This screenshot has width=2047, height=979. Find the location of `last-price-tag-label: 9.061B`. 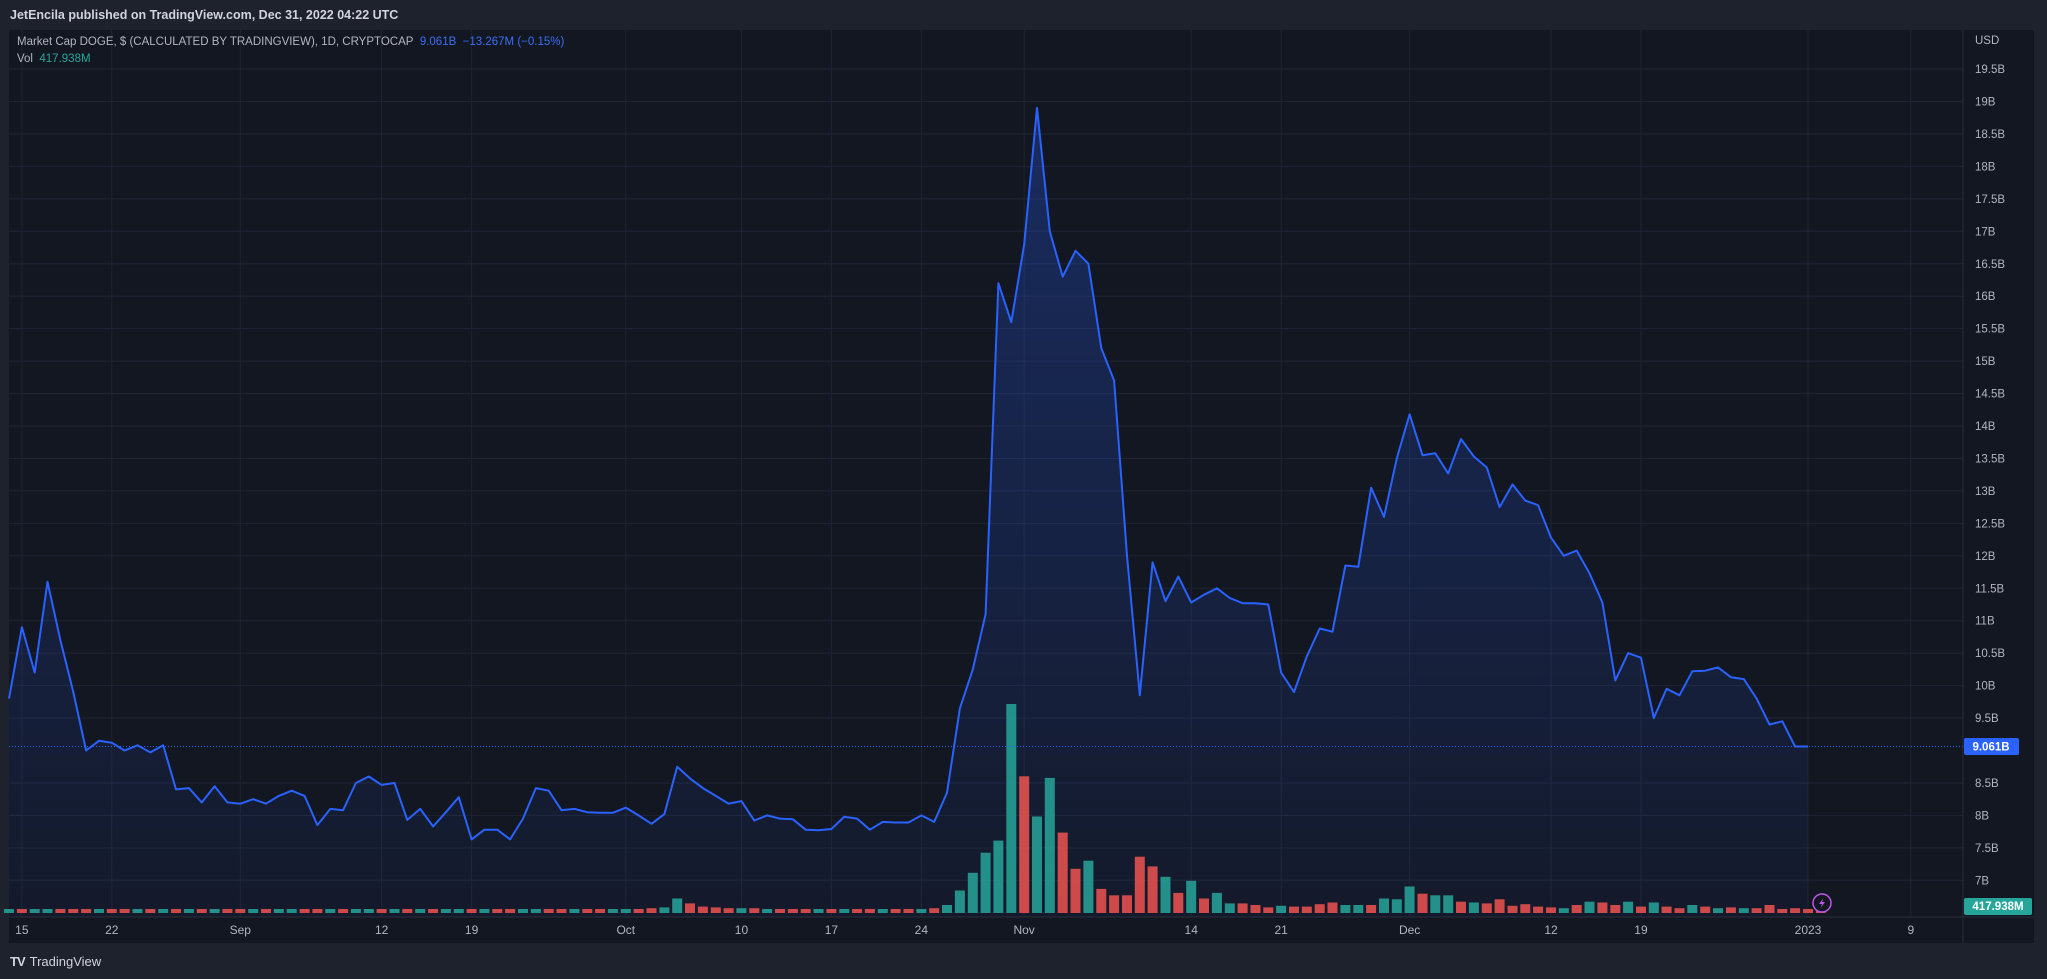

last-price-tag-label: 9.061B is located at coordinates (1990, 748).